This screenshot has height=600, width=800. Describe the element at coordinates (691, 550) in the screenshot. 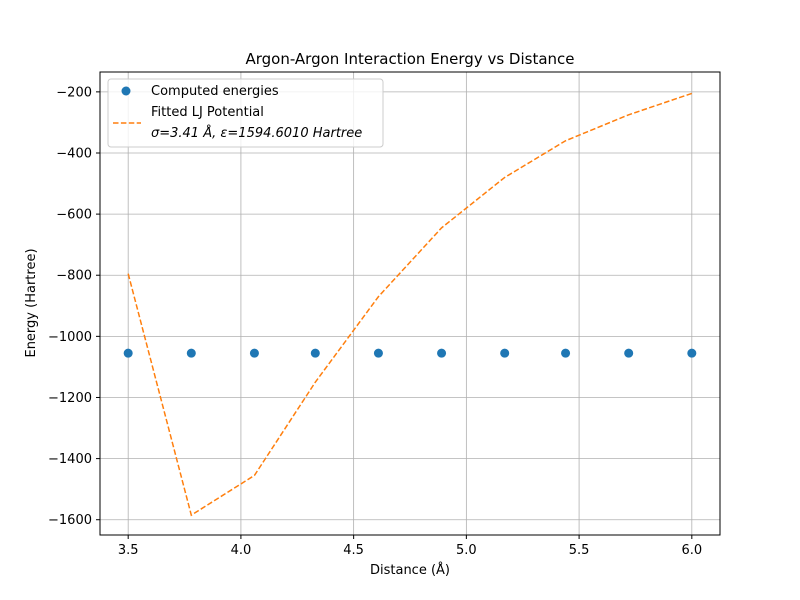

I see `x-tick-label: 6.0` at that location.